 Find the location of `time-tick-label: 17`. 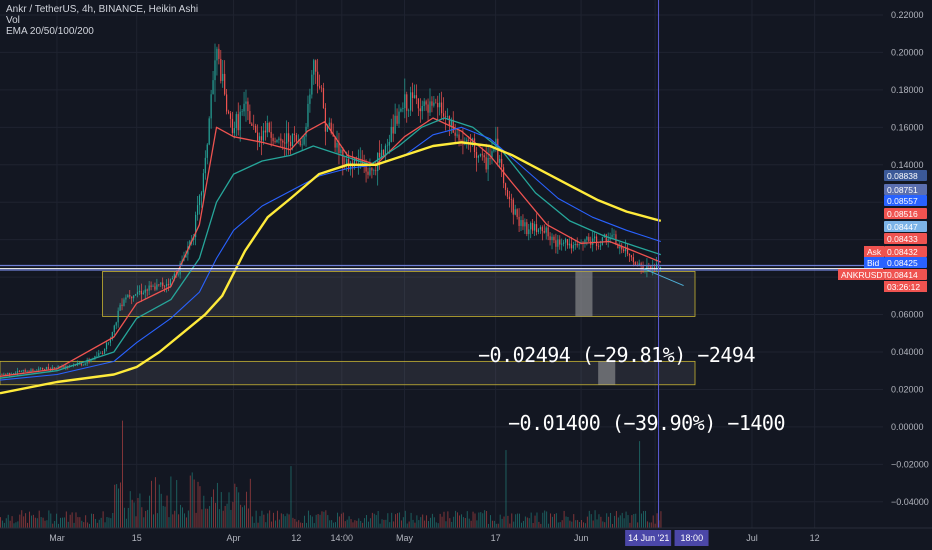

time-tick-label: 17 is located at coordinates (496, 538).